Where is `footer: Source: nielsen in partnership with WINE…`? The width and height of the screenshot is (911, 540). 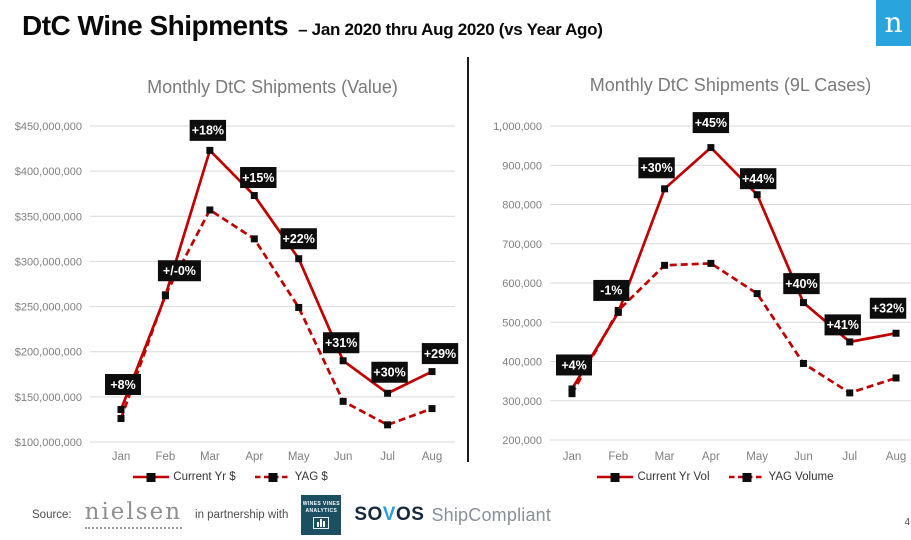
footer: Source: nielsen in partnership with WINE… is located at coordinates (291, 515).